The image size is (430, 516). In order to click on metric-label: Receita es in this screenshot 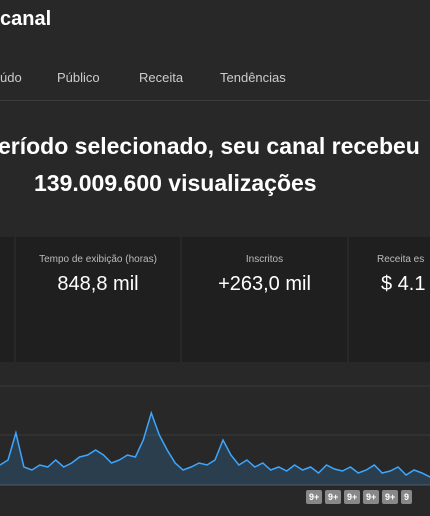, I will do `click(401, 259)`.